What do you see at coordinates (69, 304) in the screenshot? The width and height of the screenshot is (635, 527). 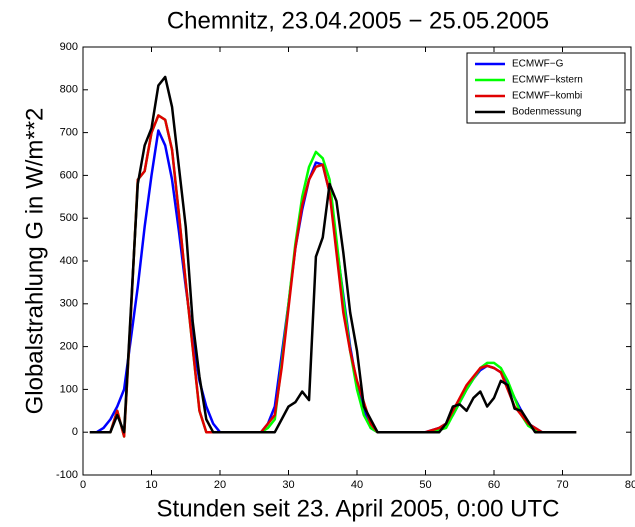 I see `y-tick-label: 300` at bounding box center [69, 304].